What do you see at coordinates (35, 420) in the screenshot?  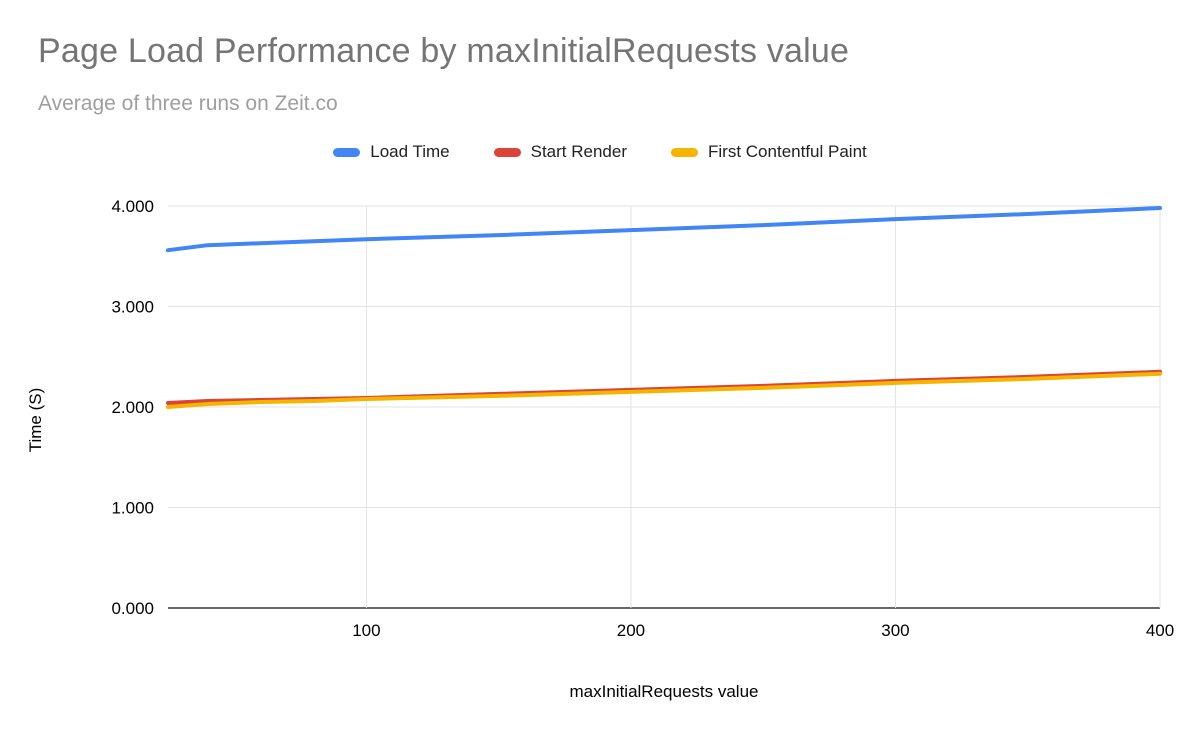 I see `y-axis-title: Time (S)` at bounding box center [35, 420].